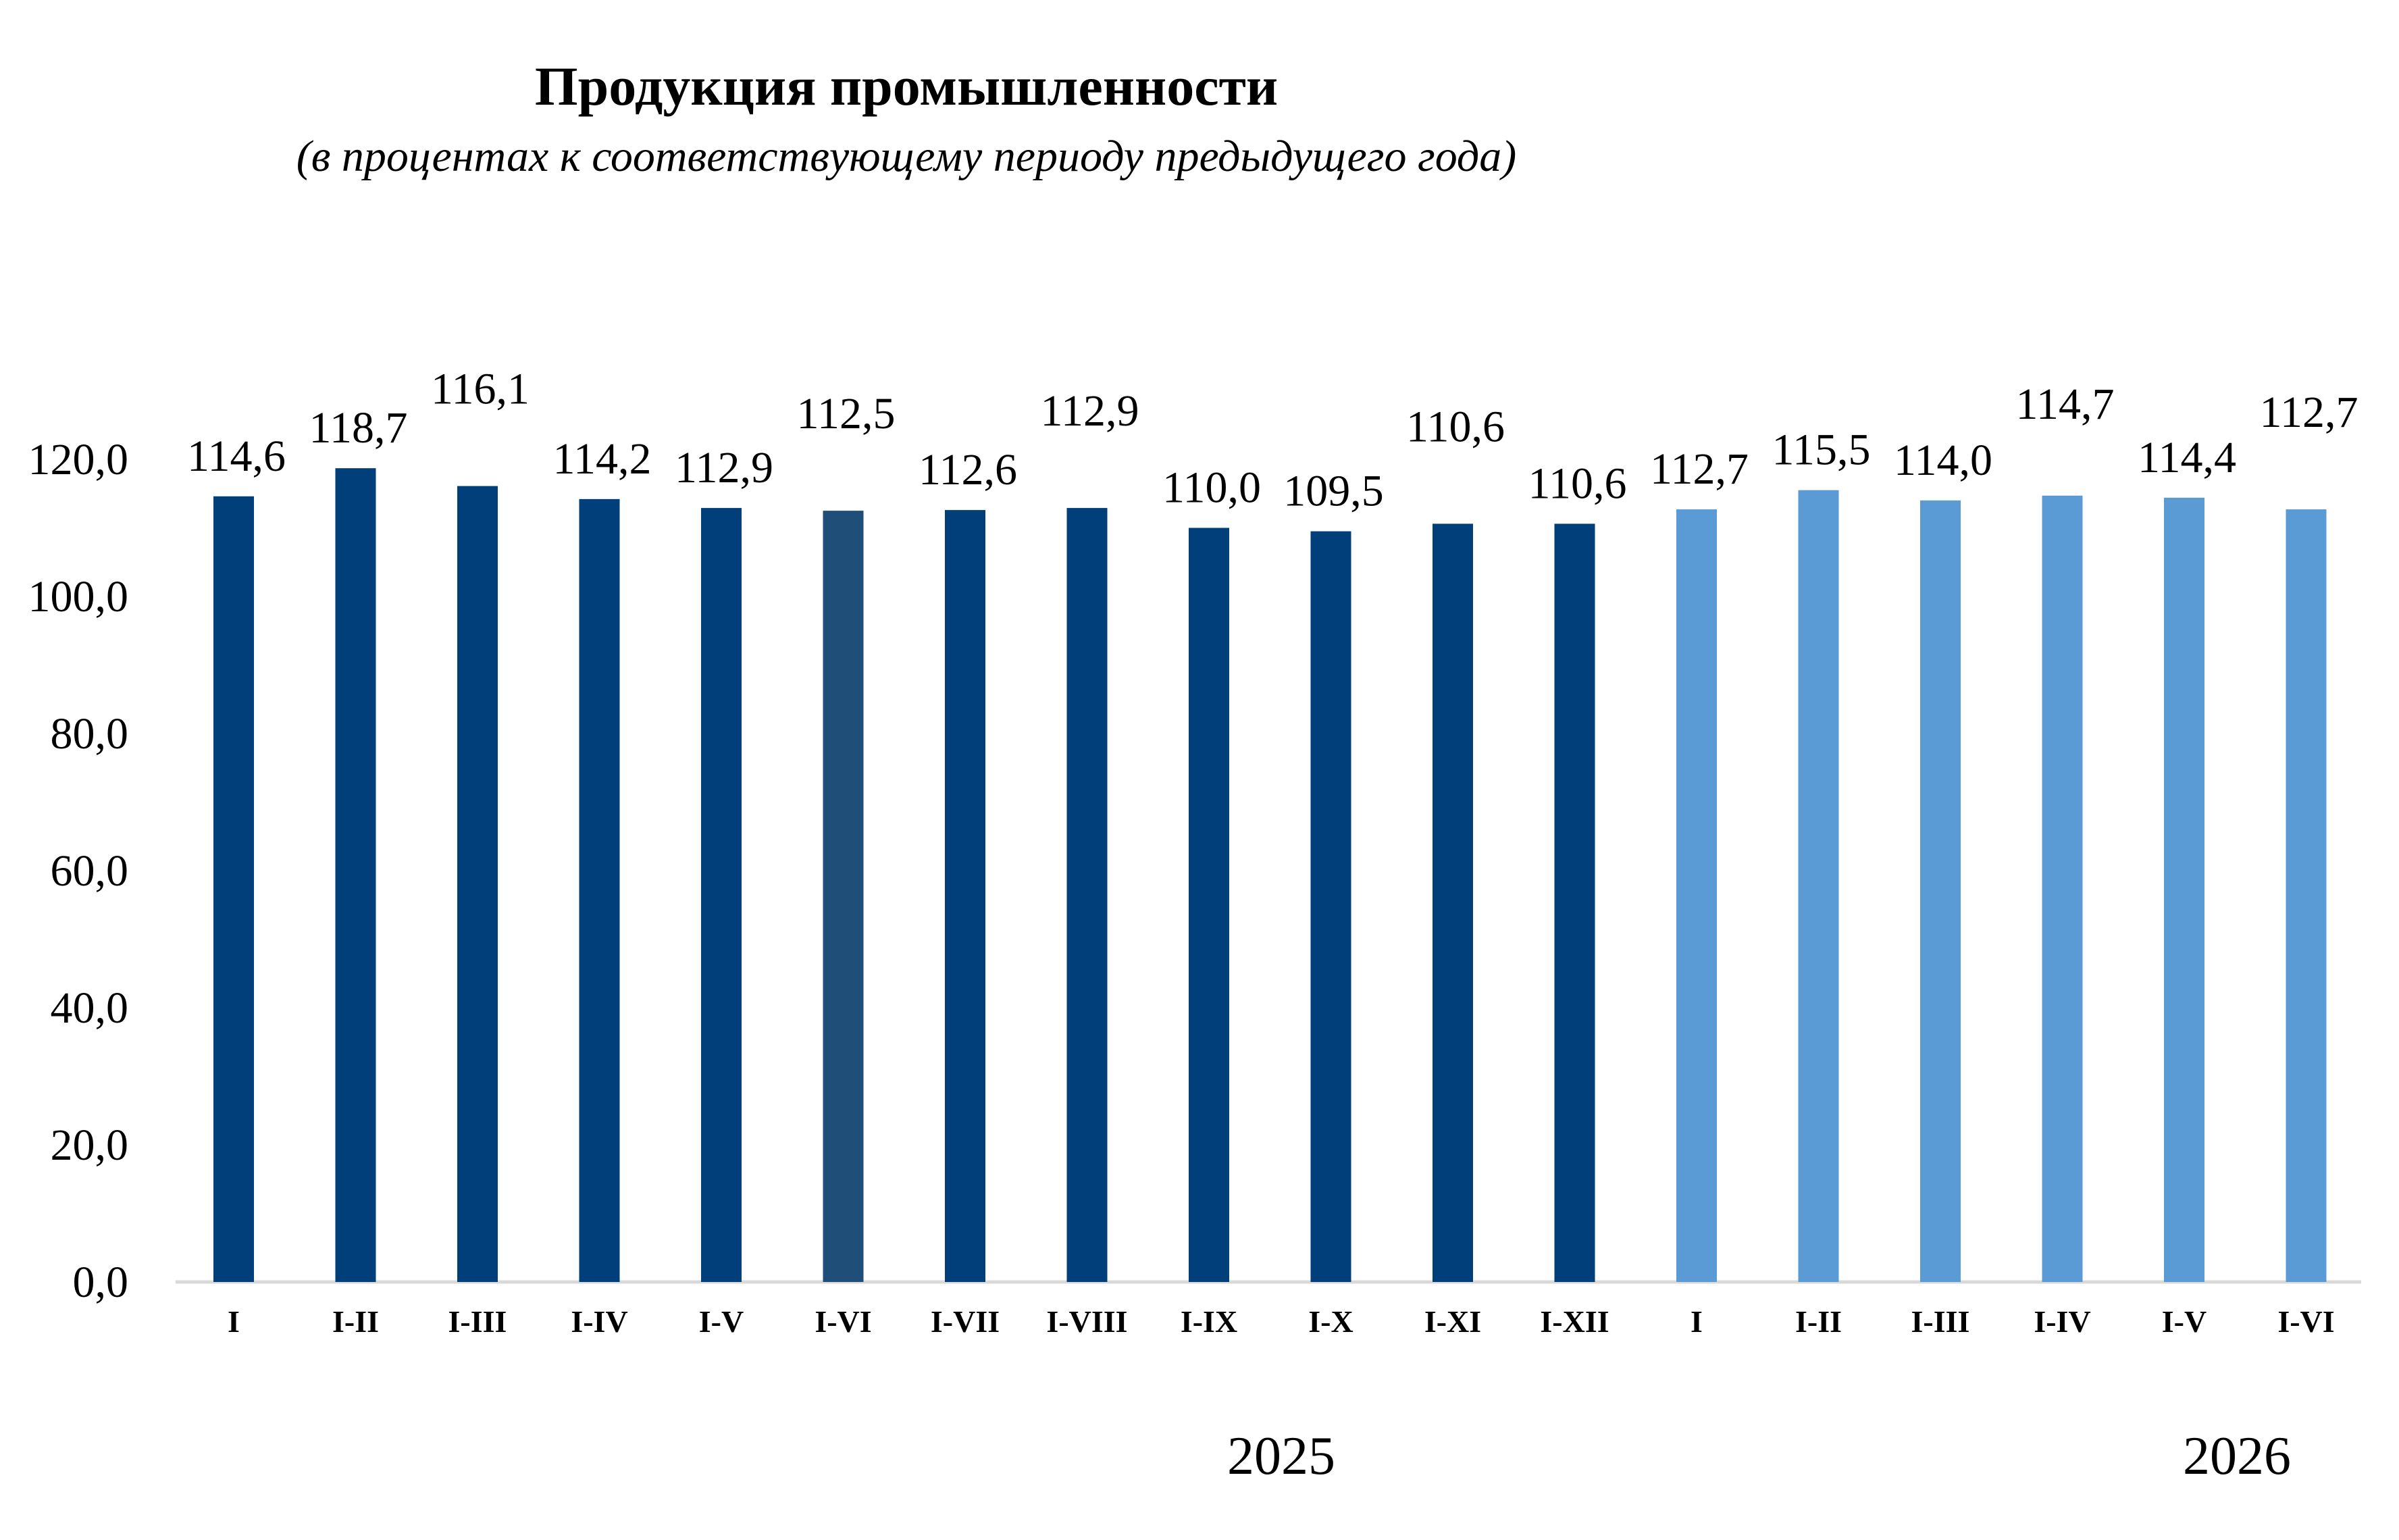  I want to click on category-label: I-X, so click(1330, 1321).